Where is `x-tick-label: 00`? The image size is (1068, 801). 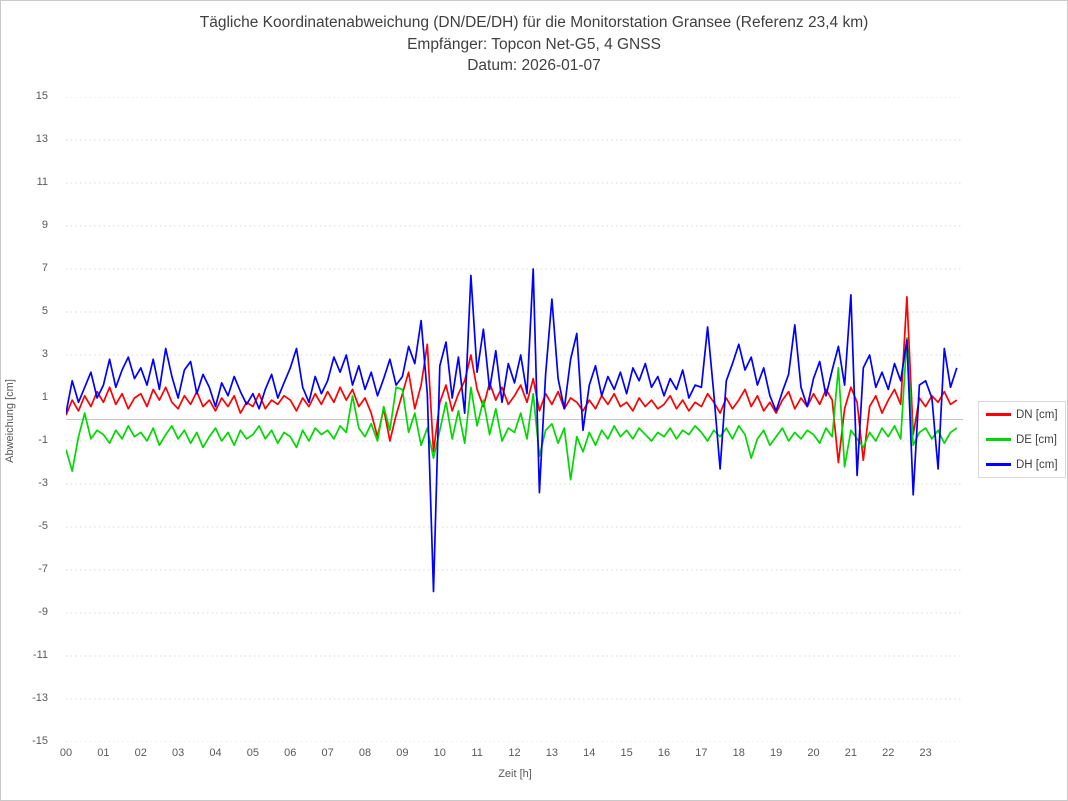
x-tick-label: 00 is located at coordinates (66, 753).